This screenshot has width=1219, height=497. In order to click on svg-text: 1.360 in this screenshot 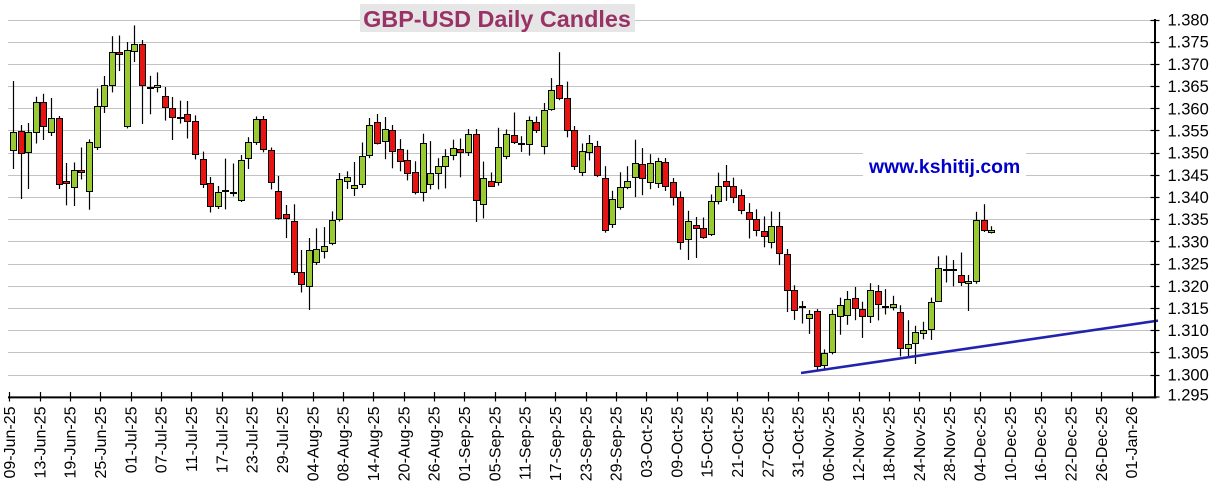, I will do `click(1188, 109)`.